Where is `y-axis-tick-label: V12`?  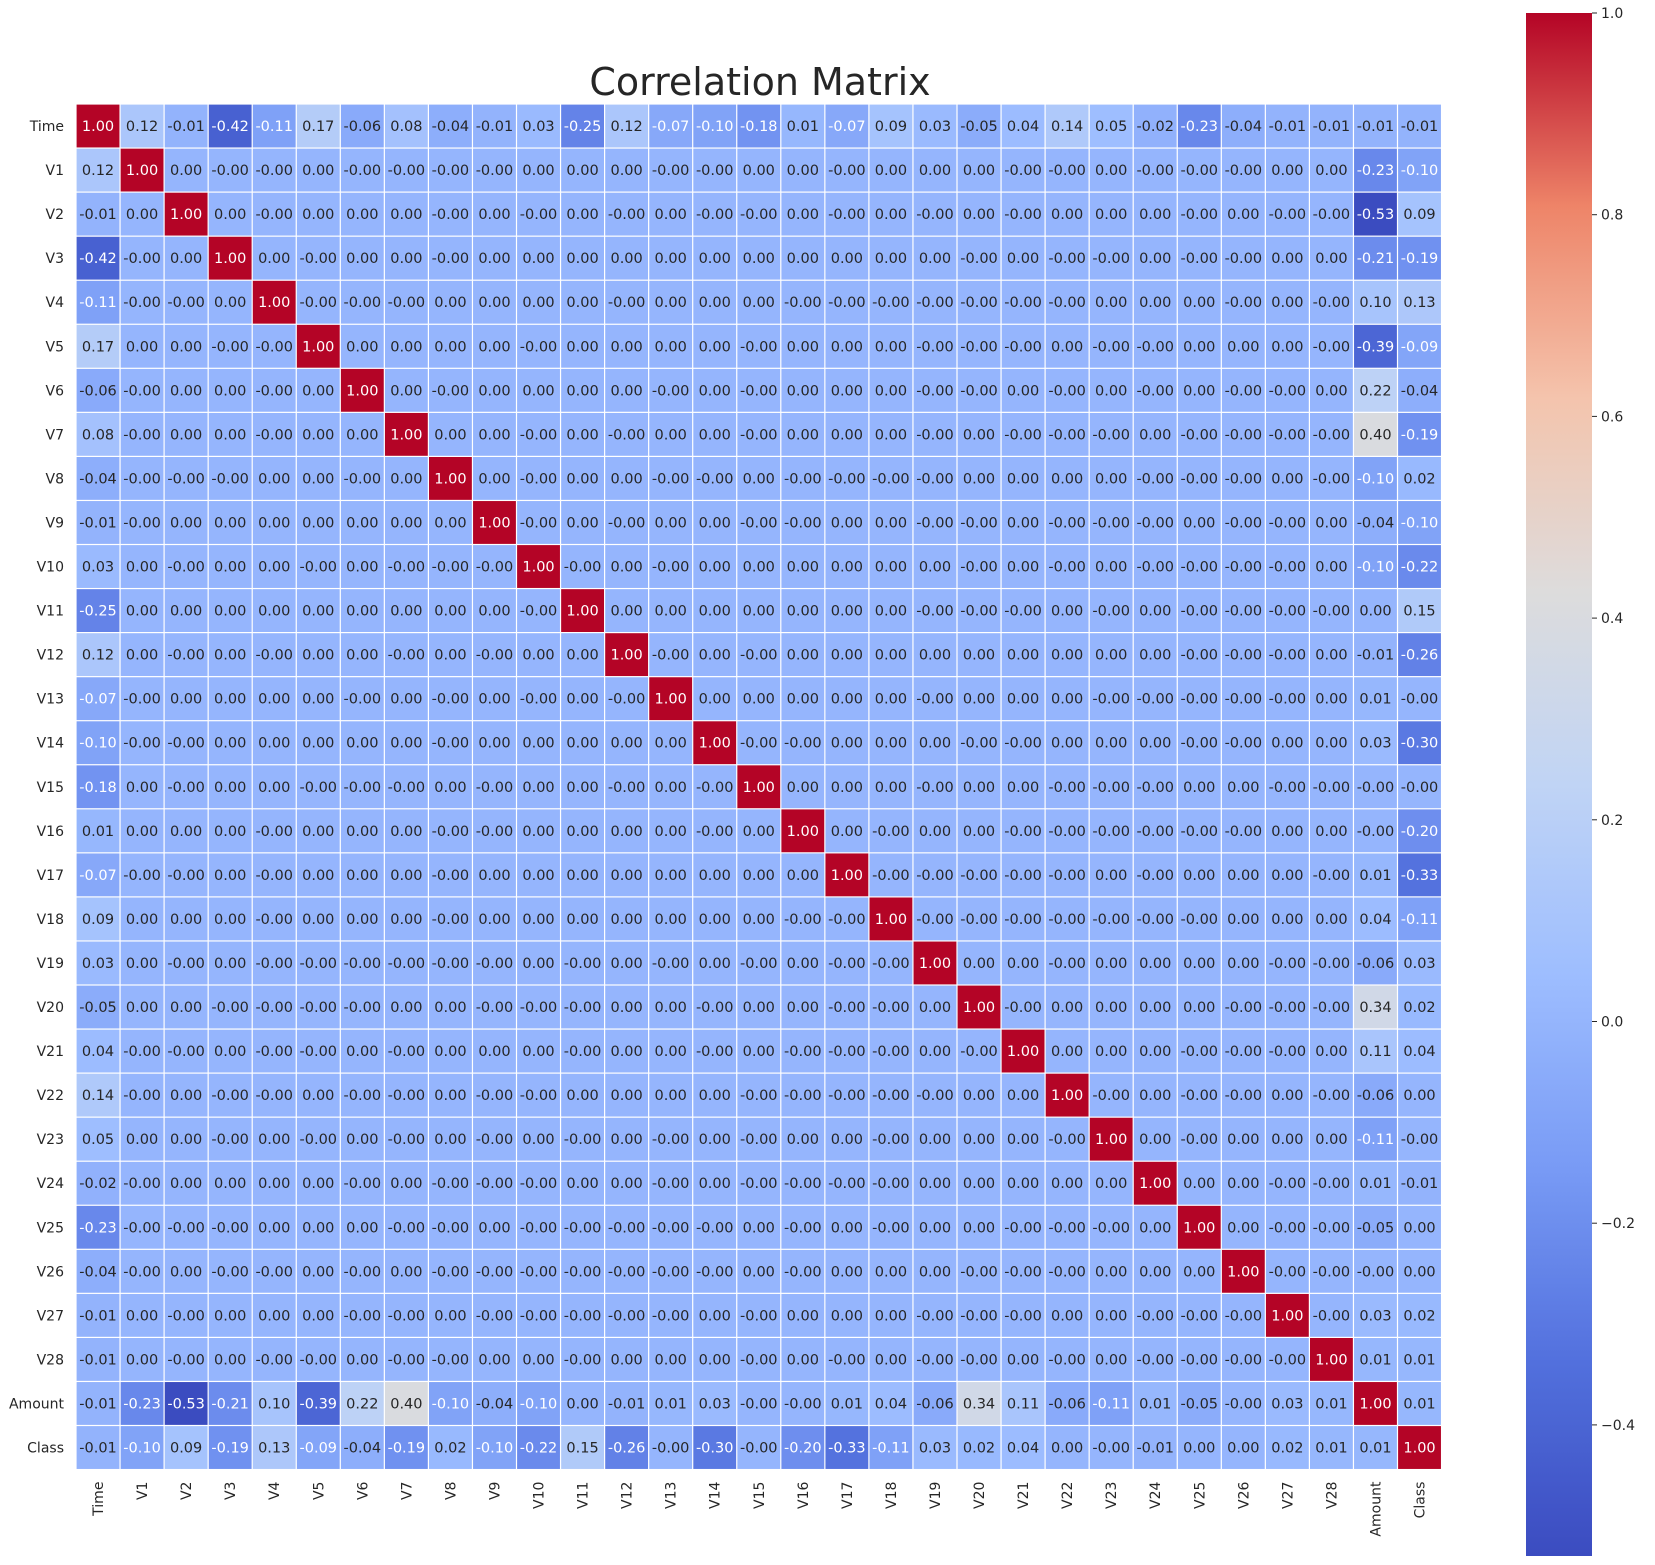
y-axis-tick-label: V12 is located at coordinates (50, 656).